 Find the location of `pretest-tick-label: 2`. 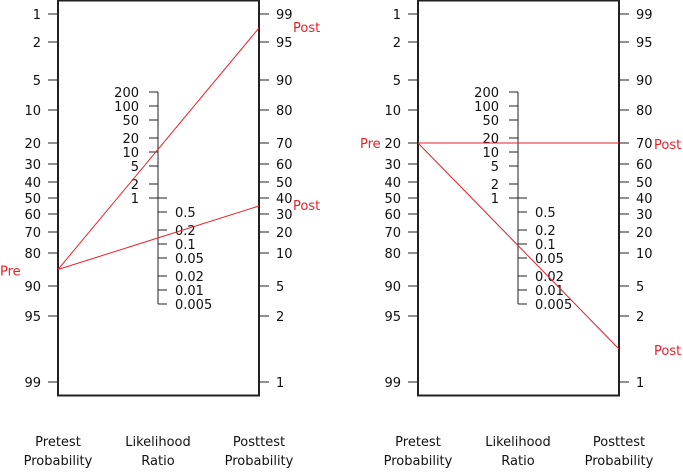

pretest-tick-label: 2 is located at coordinates (397, 43).